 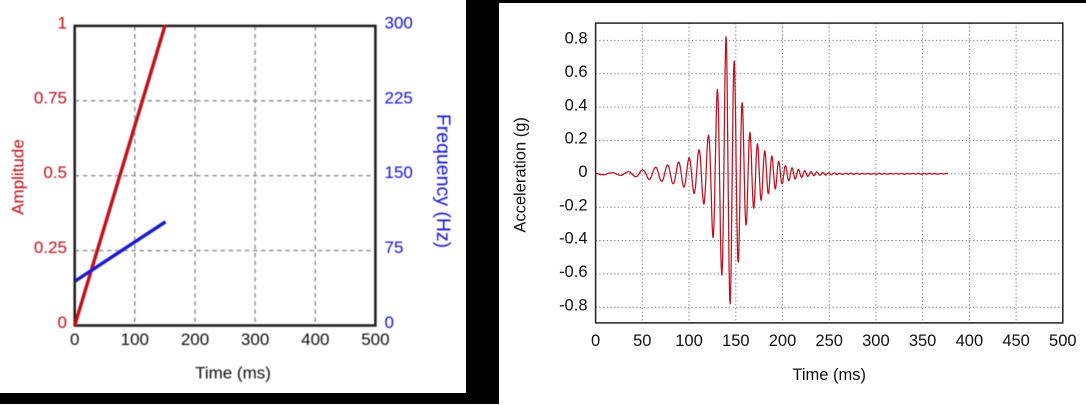 What do you see at coordinates (573, 239) in the screenshot?
I see `svg-text: -0.4` at bounding box center [573, 239].